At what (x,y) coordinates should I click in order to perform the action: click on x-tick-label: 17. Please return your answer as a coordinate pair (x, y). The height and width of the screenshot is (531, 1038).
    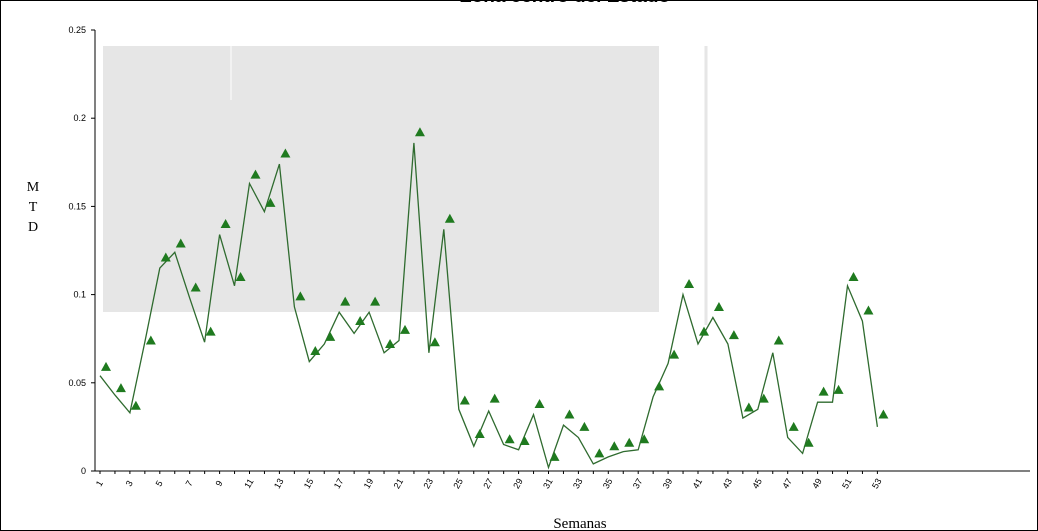
    Looking at the image, I should click on (339, 484).